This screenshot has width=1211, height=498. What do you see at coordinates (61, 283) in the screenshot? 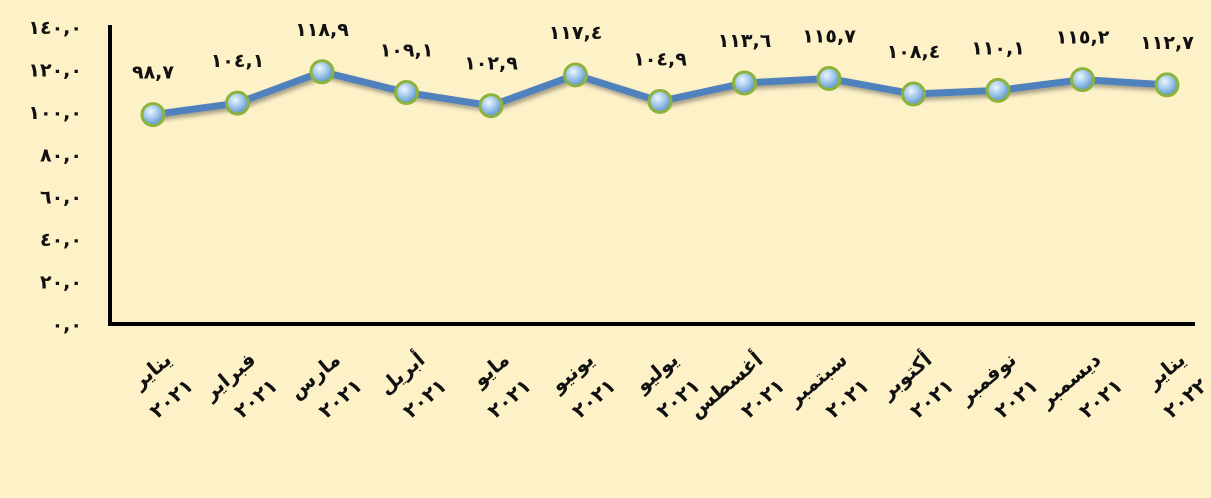
I see `y-tick-label: ٢٠,٠` at bounding box center [61, 283].